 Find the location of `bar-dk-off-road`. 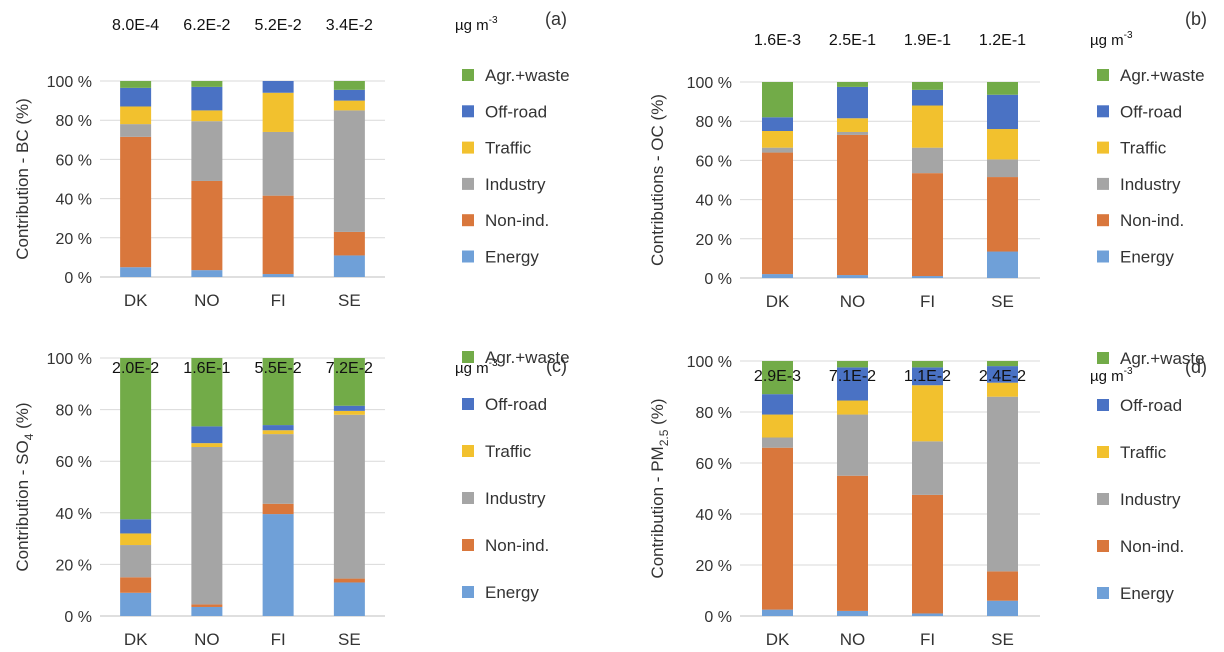

bar-dk-off-road is located at coordinates (136, 97).